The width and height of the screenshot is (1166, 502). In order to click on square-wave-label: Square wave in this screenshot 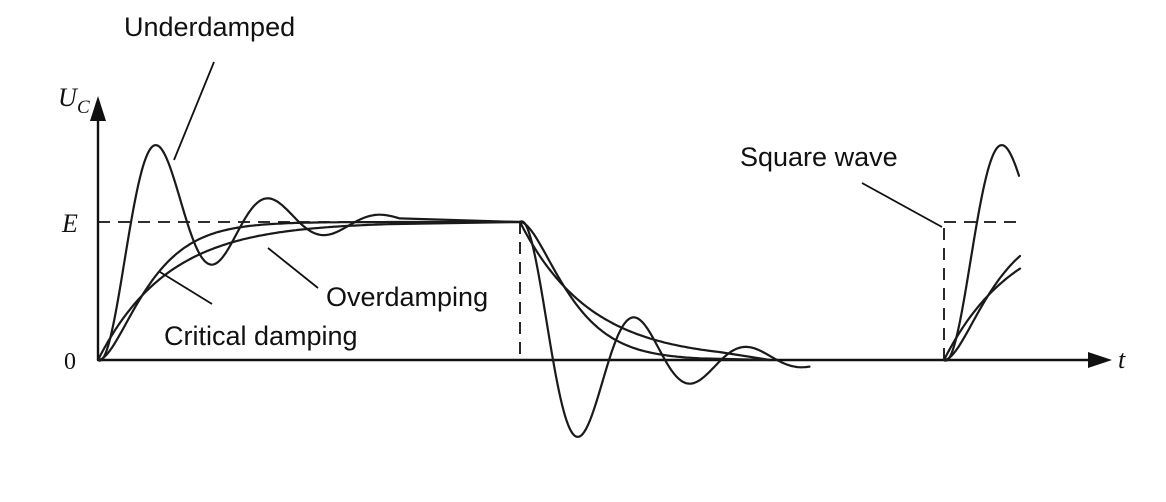, I will do `click(819, 157)`.